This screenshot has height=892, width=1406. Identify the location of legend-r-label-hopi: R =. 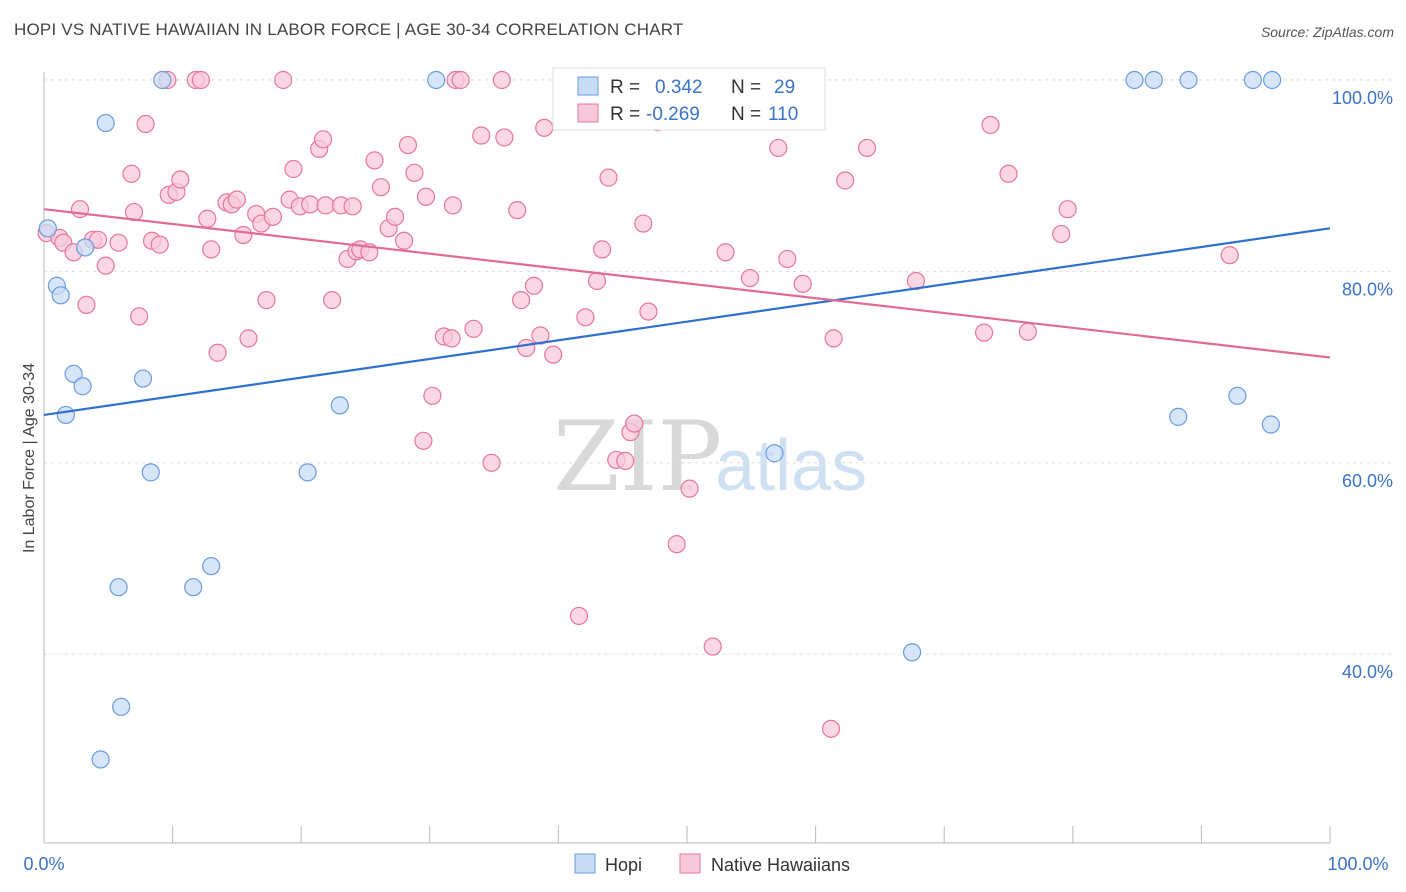
(625, 87).